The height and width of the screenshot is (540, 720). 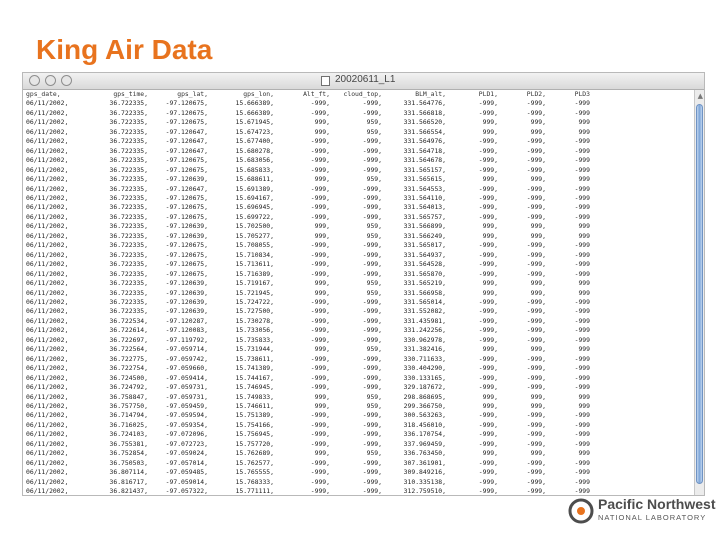 What do you see at coordinates (254, 235) in the screenshot?
I see `table-cell: 15.705277,` at bounding box center [254, 235].